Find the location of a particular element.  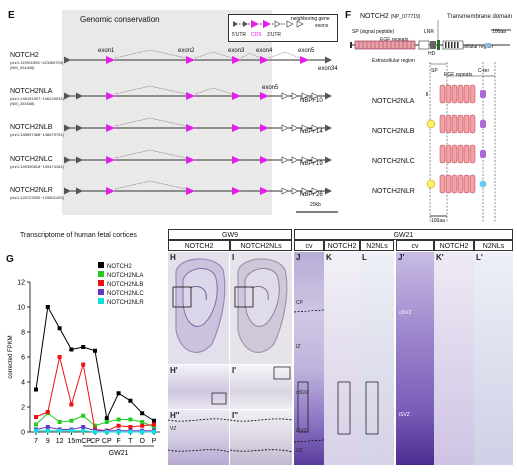

panel-letter-g: G is located at coordinates (10, 259).